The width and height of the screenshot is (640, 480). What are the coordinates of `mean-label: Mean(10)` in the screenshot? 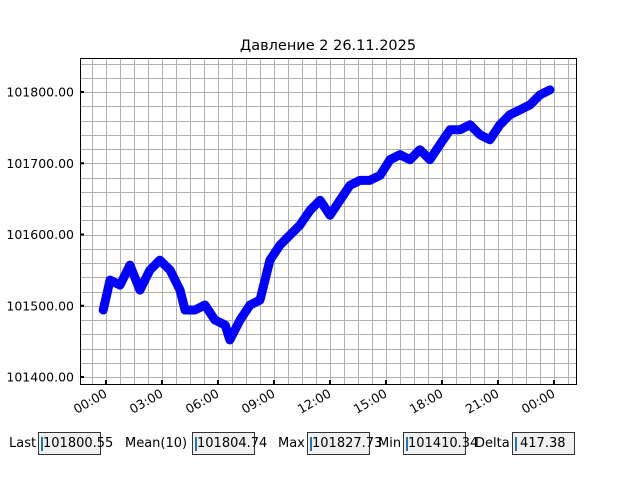 It's located at (156, 443).